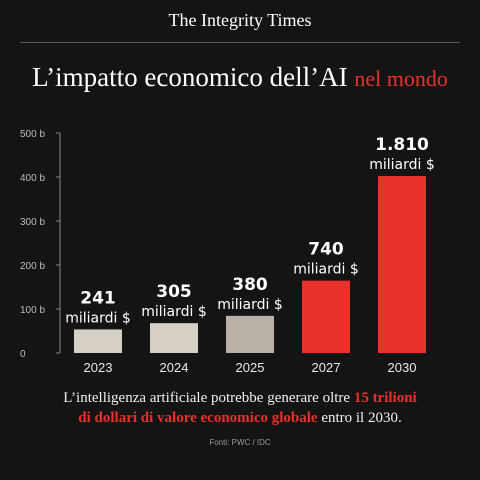 The image size is (480, 480). I want to click on x-tick-label: 2027, so click(326, 367).